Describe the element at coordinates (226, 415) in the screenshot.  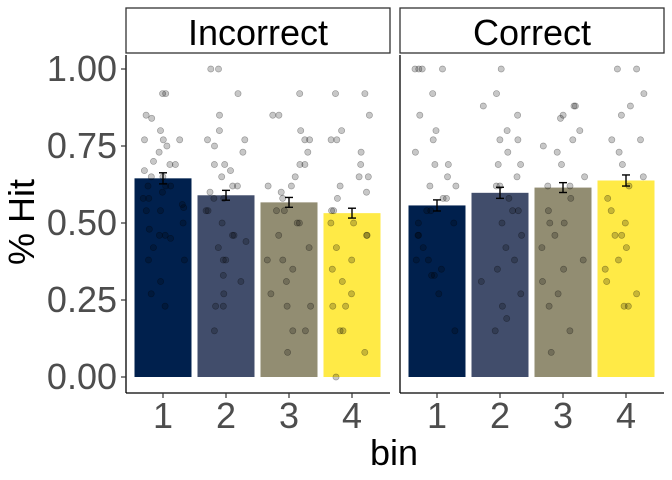
I see `x-tick-label: 2` at that location.